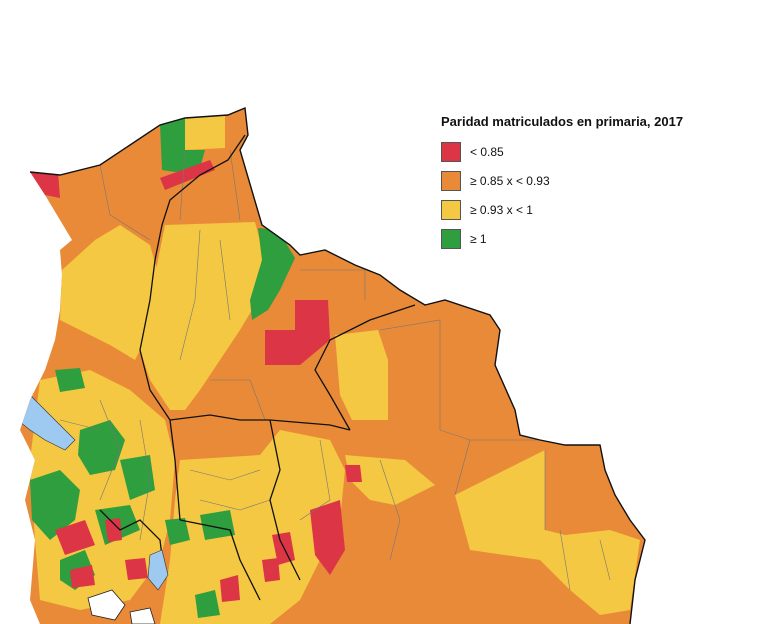 The height and width of the screenshot is (624, 770). I want to click on region-yellow-santacruz-east, so click(547, 532).